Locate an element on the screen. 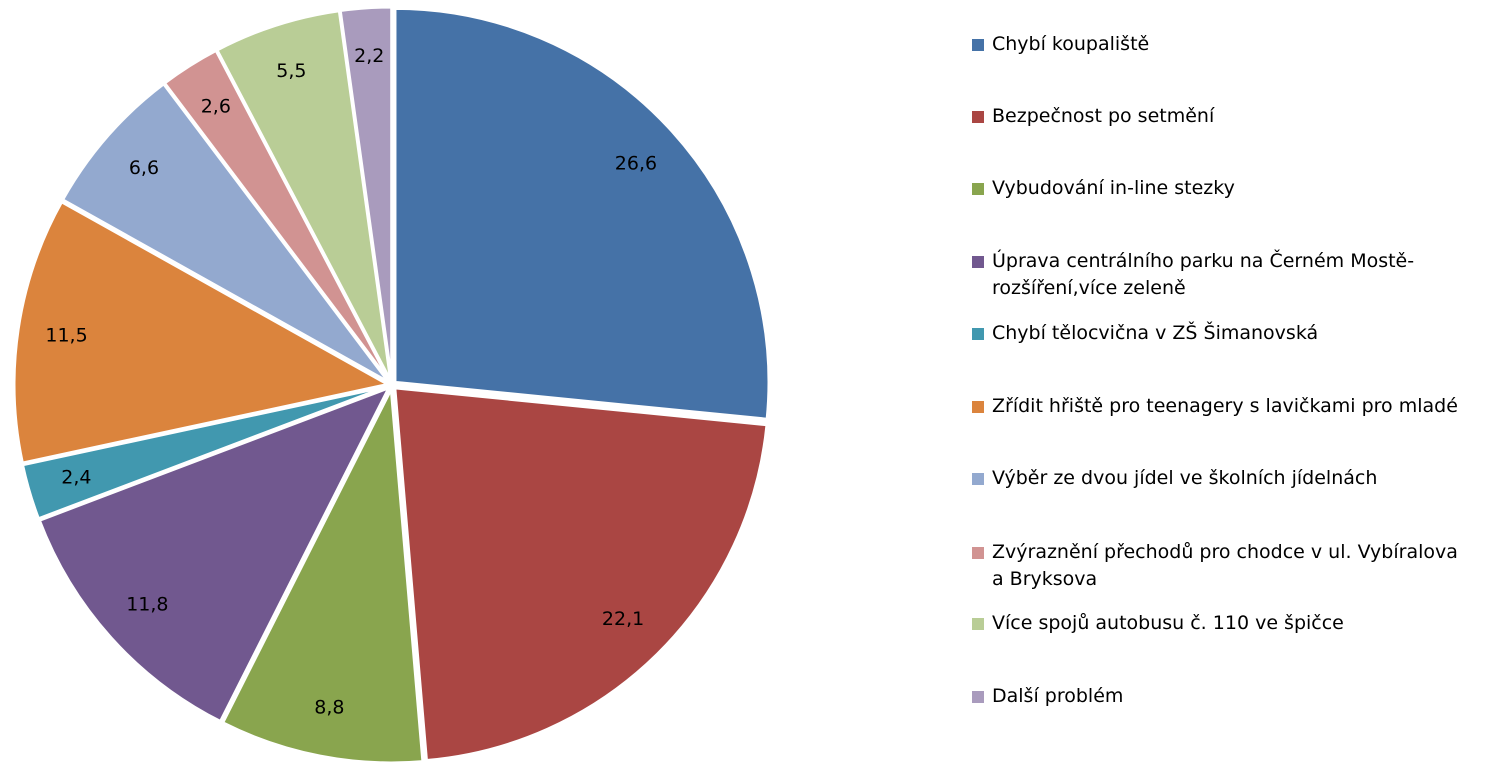  legend-item: Více spojů autobusu č. 110 ve špičce is located at coordinates (1222, 623).